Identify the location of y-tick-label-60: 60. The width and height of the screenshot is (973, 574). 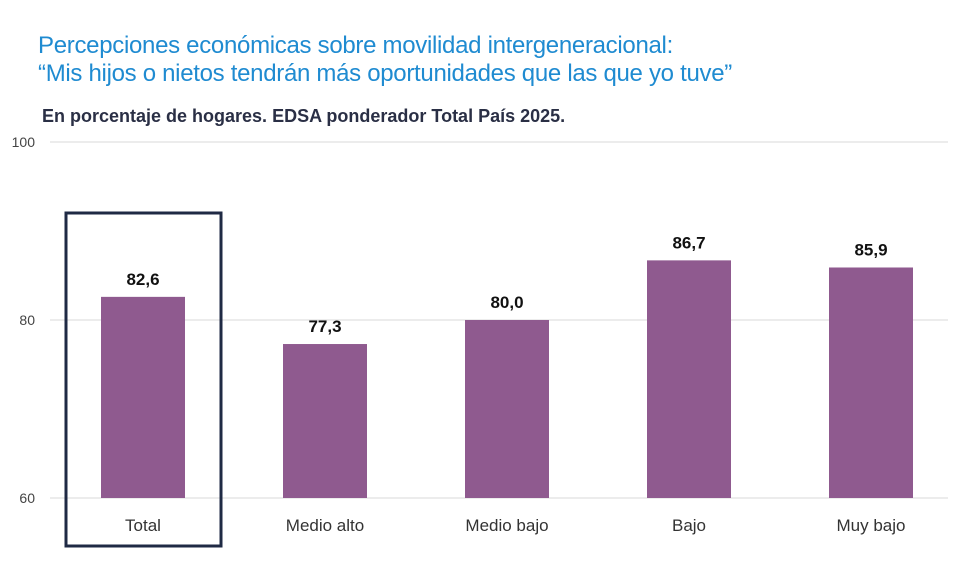
(27, 498).